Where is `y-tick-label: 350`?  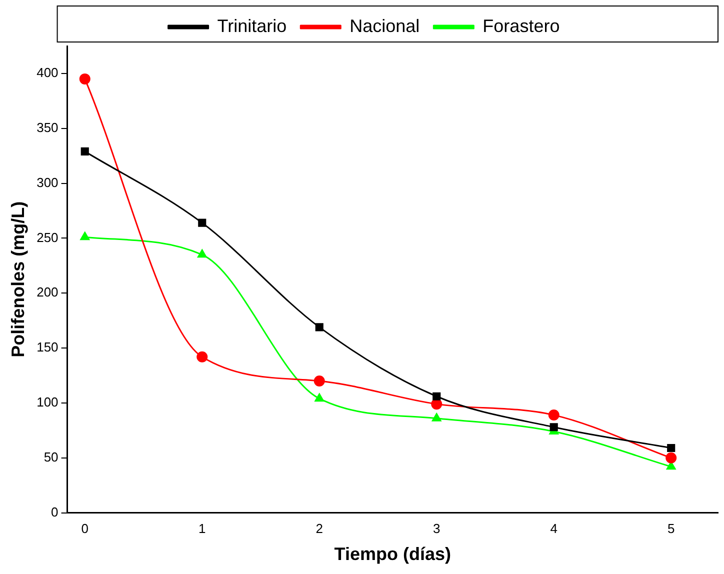 y-tick-label: 350 is located at coordinates (47, 127).